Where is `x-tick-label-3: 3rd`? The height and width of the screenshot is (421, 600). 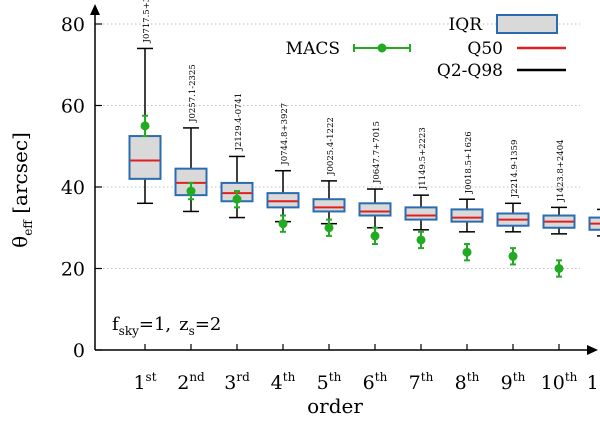
x-tick-label-3: 3rd is located at coordinates (237, 382).